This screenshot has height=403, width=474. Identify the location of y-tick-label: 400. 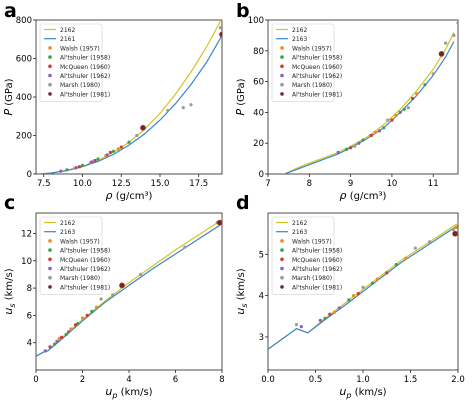
(24, 98).